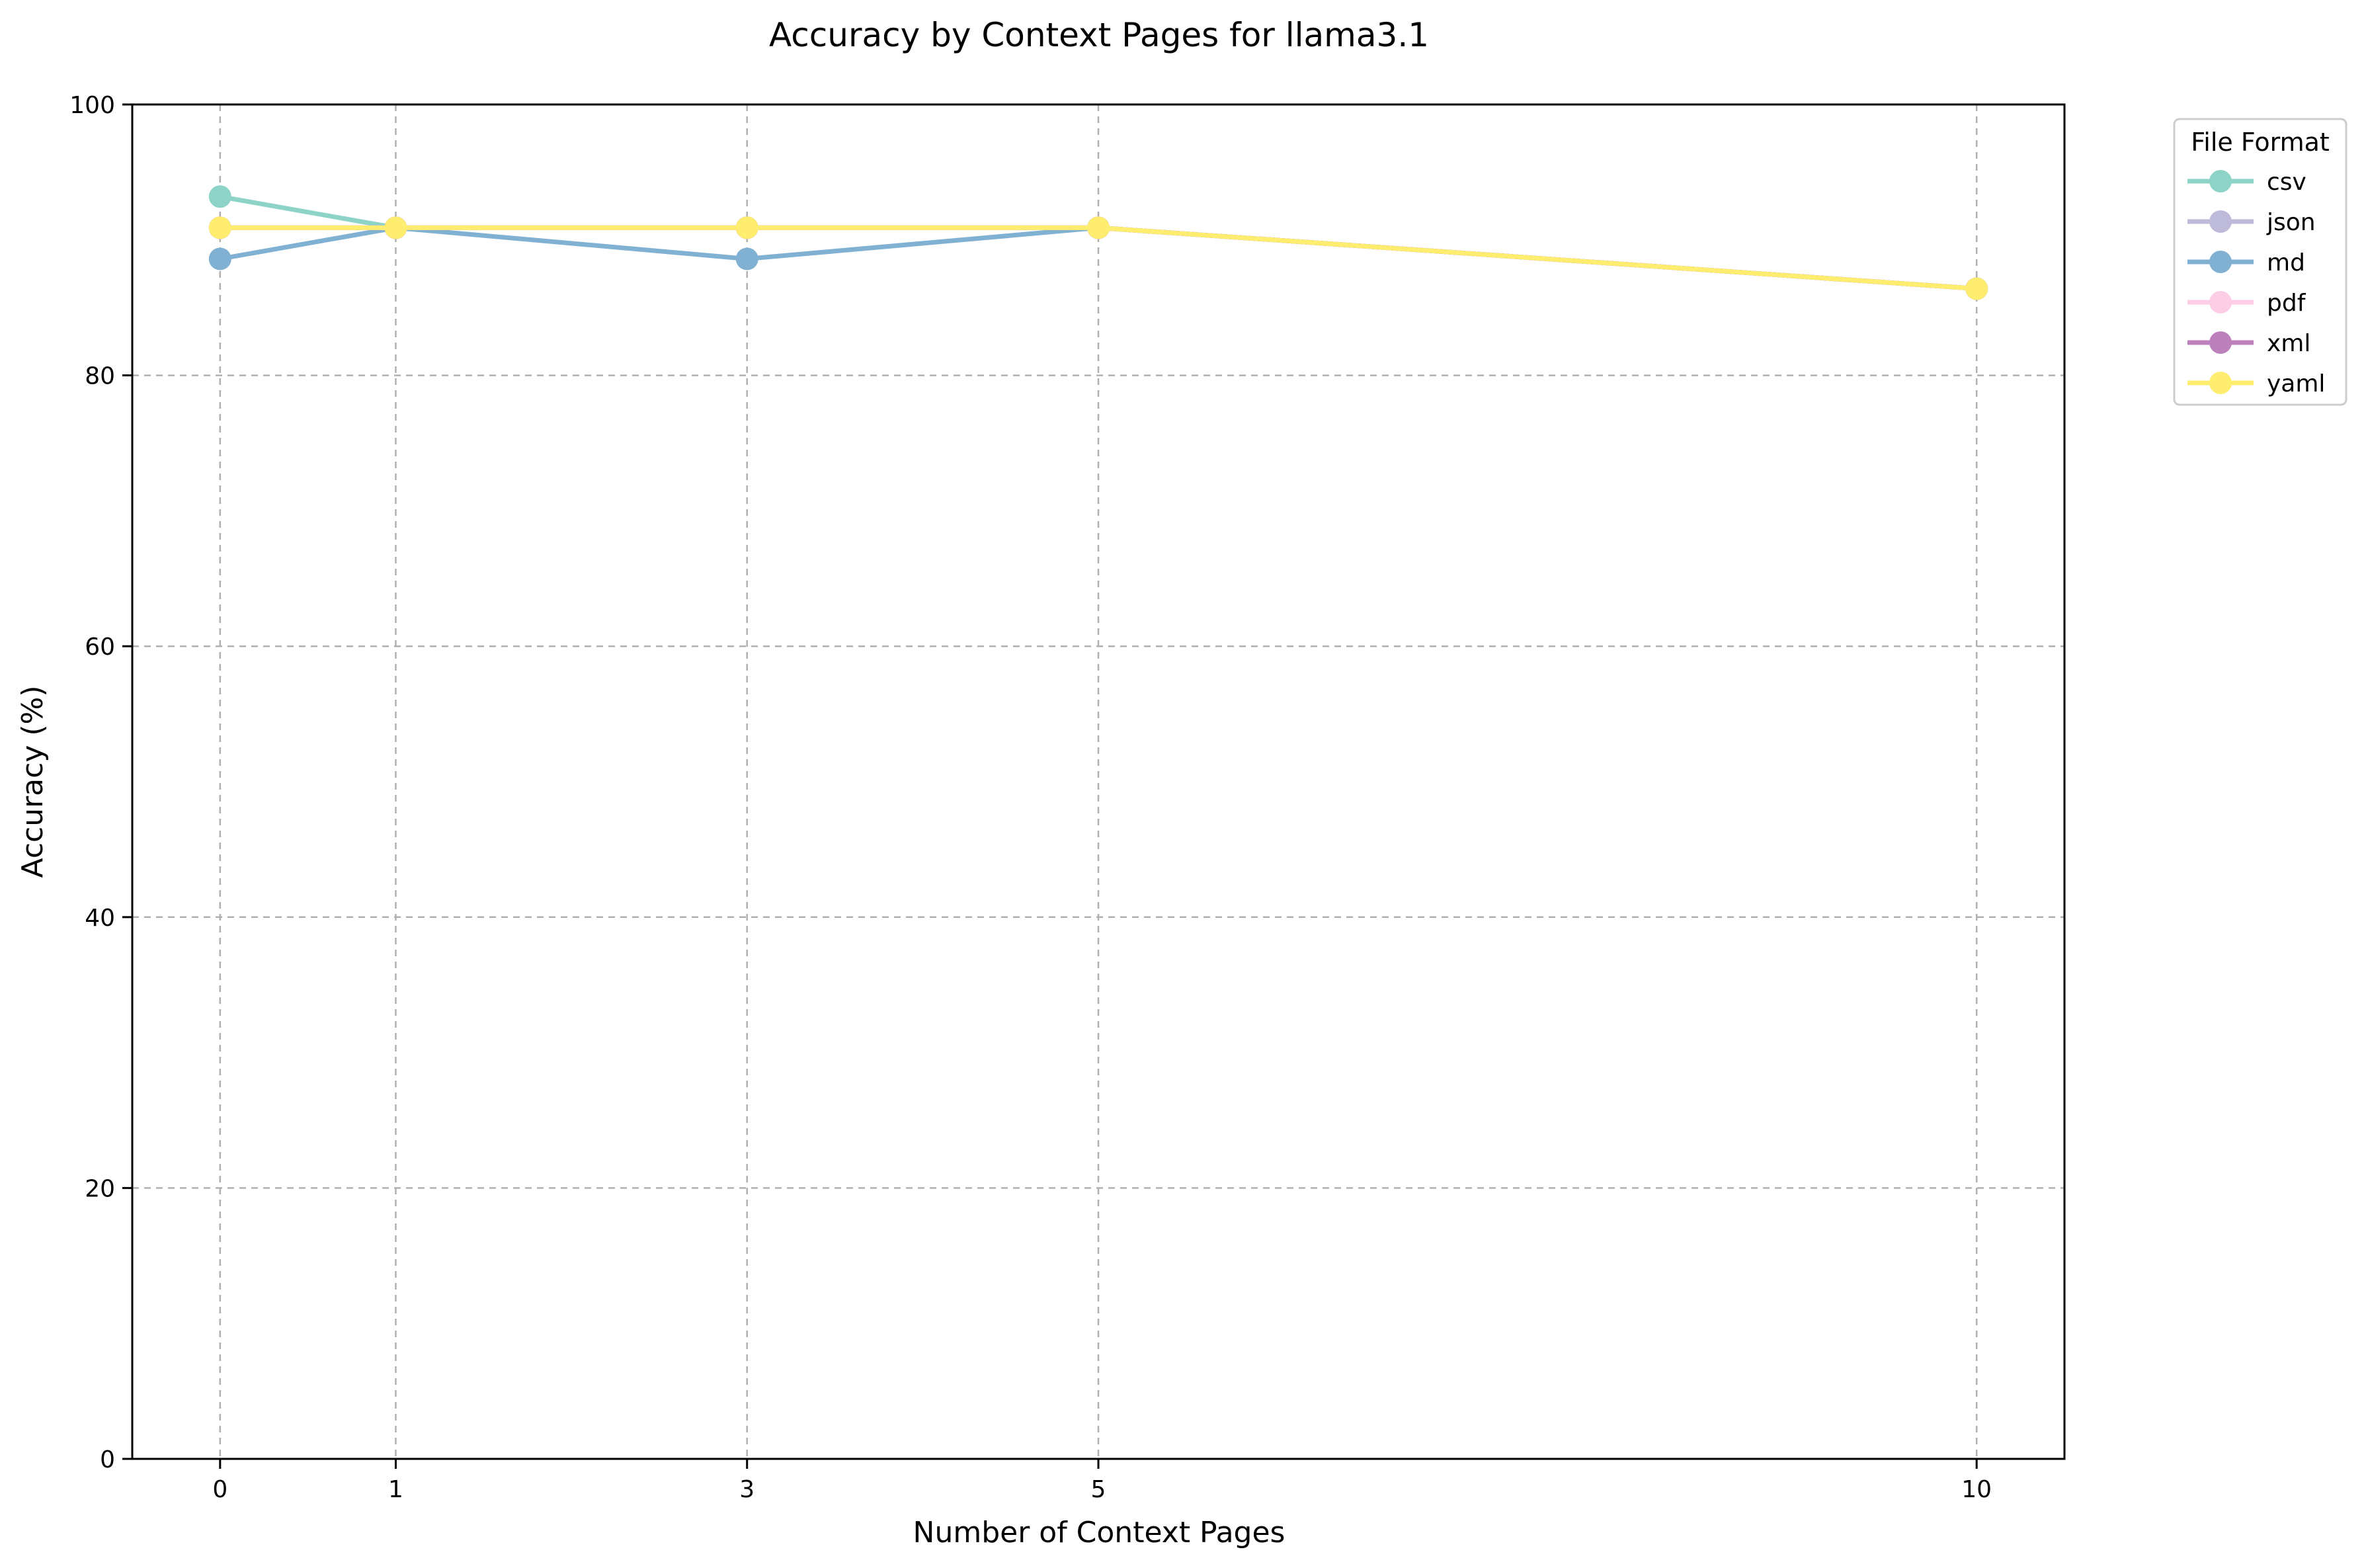 The height and width of the screenshot is (1568, 2366). Describe the element at coordinates (1099, 35) in the screenshot. I see `chart-title: Accuracy by Context Pages for llama3.1` at that location.